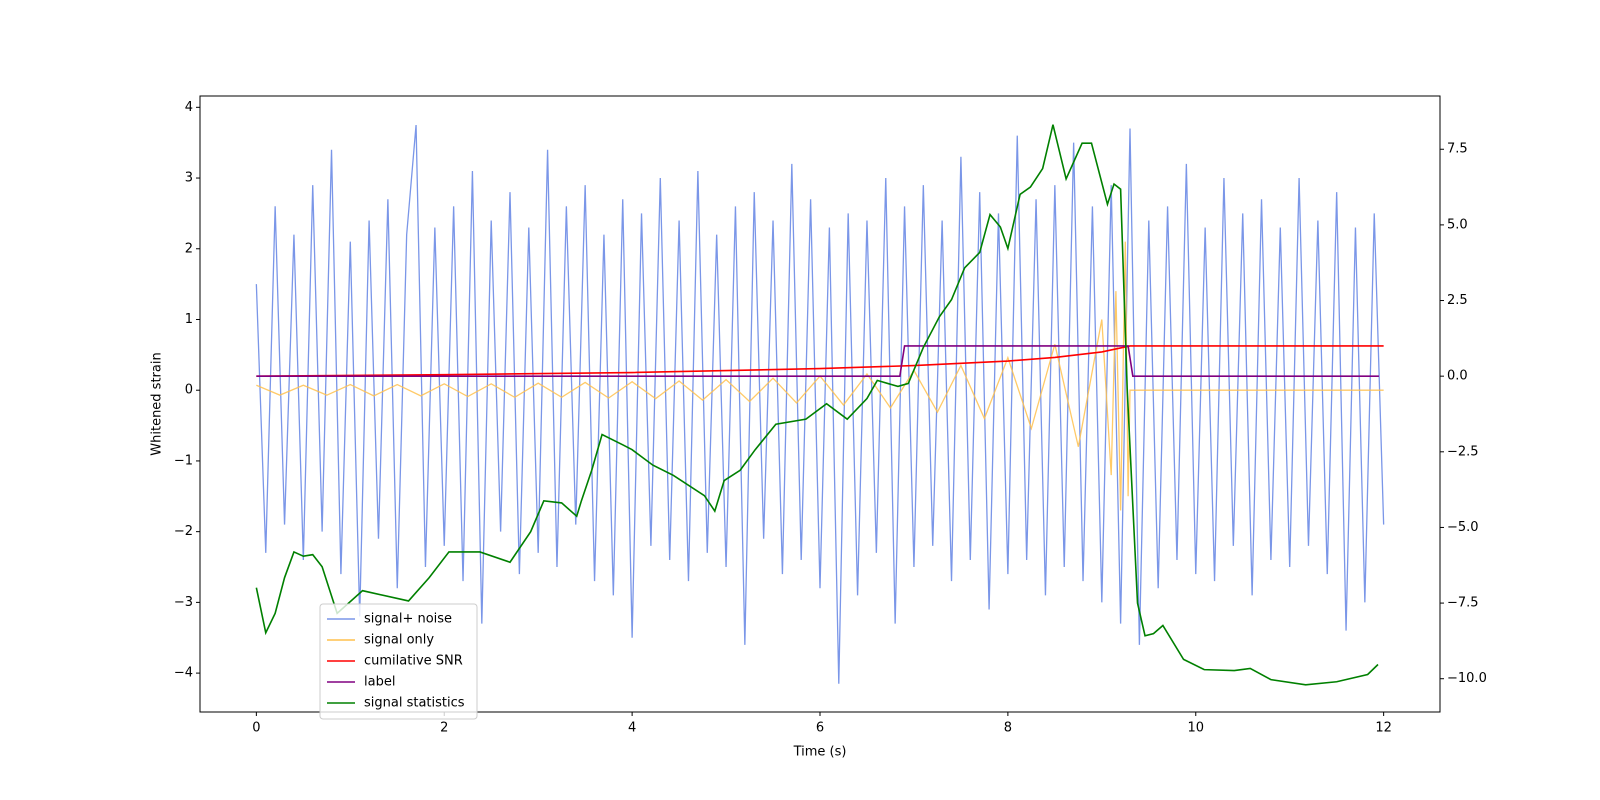 The height and width of the screenshot is (800, 1600). I want to click on legend-label: label, so click(379, 682).